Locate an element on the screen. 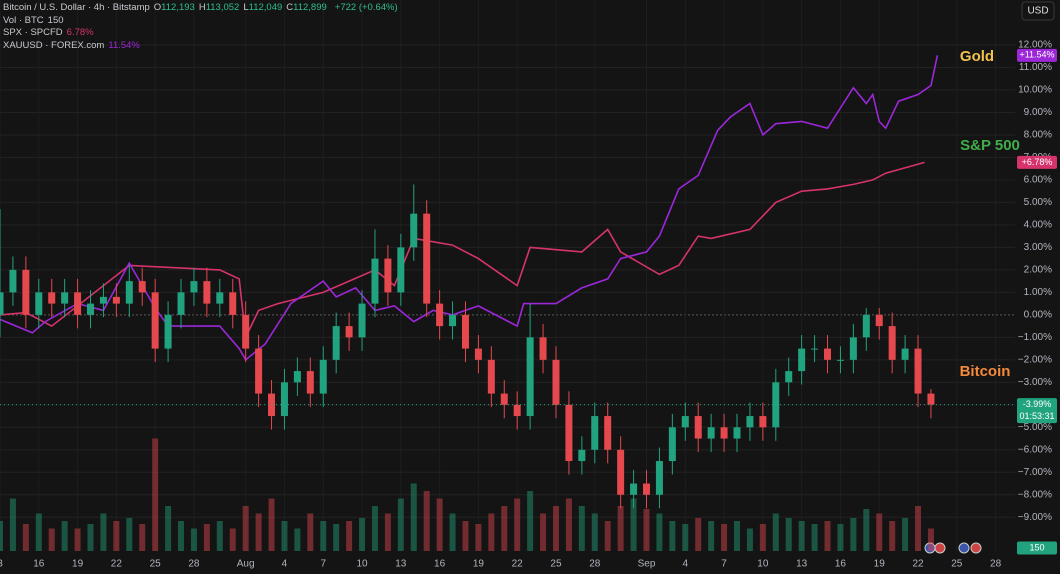 The image size is (1060, 574). event-icons is located at coordinates (953, 548).